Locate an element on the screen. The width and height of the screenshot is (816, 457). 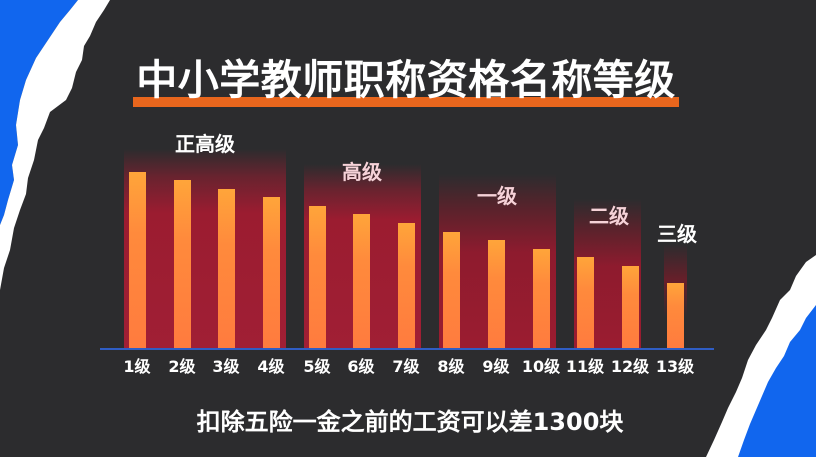
page-title: 中小学教师职称资格名称等级 is located at coordinates (406, 80).